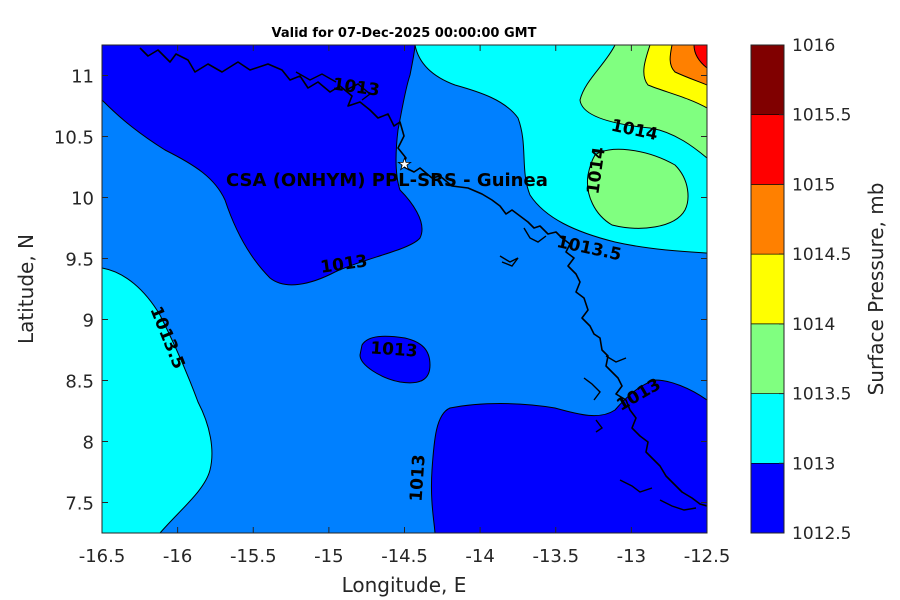 Image resolution: width=900 pixels, height=600 pixels. What do you see at coordinates (568, 456) in the screenshot?
I see `contour-fill-1012_5-southeast` at bounding box center [568, 456].